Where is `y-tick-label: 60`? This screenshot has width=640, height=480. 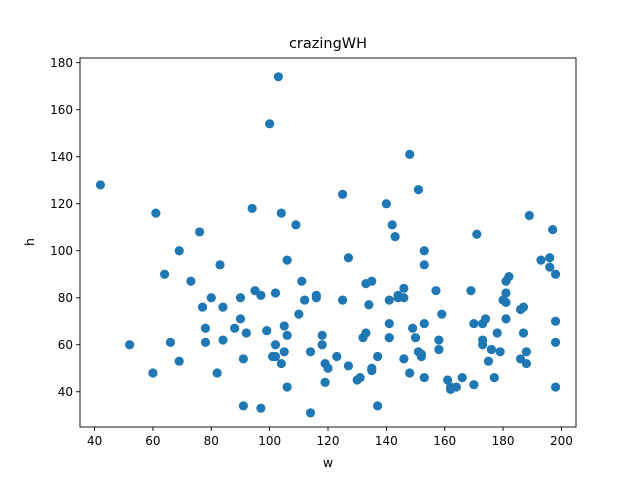 y-tick-label: 60 is located at coordinates (65, 345).